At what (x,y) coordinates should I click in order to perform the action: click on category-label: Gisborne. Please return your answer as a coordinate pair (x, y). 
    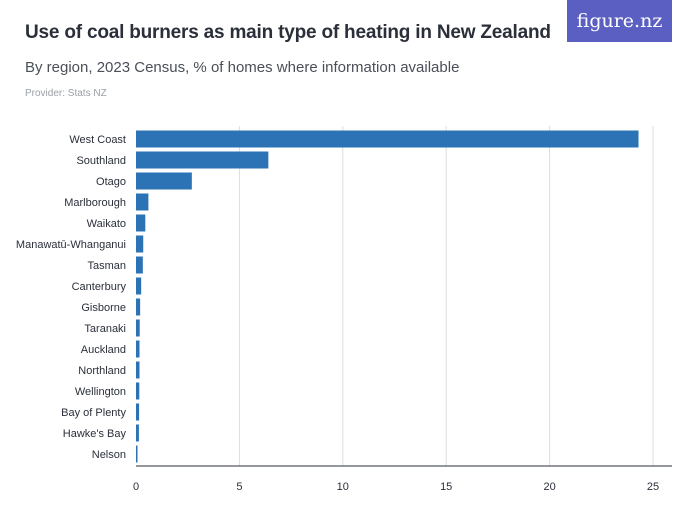
    Looking at the image, I should click on (103, 308).